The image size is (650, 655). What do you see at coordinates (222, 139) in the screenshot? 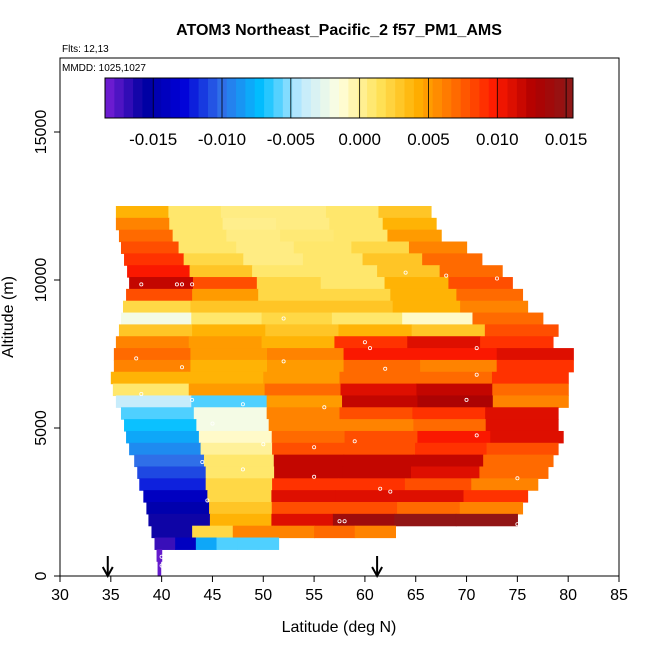
I see `colorbar-tick-label: -0.010` at bounding box center [222, 139].